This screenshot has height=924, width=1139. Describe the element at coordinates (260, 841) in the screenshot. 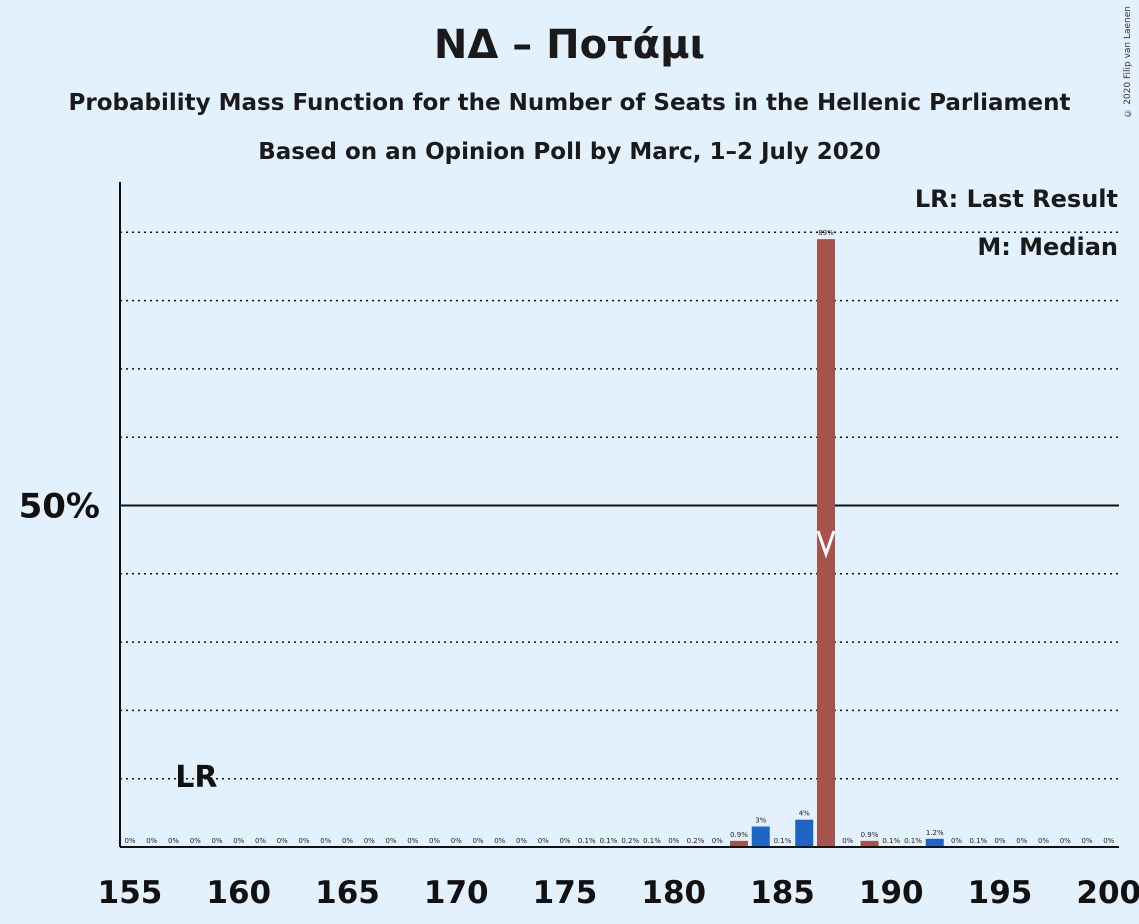

I see `data-label-seat-161: 0%` at that location.